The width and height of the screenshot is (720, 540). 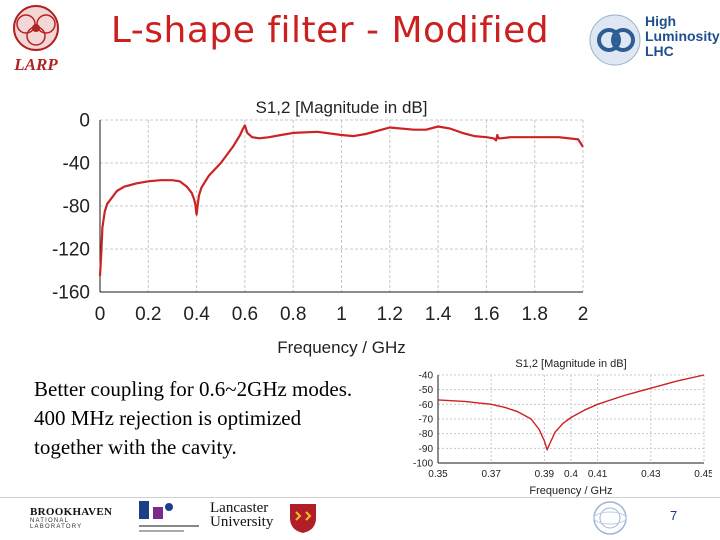 I want to click on university-name: University, so click(x=242, y=522).